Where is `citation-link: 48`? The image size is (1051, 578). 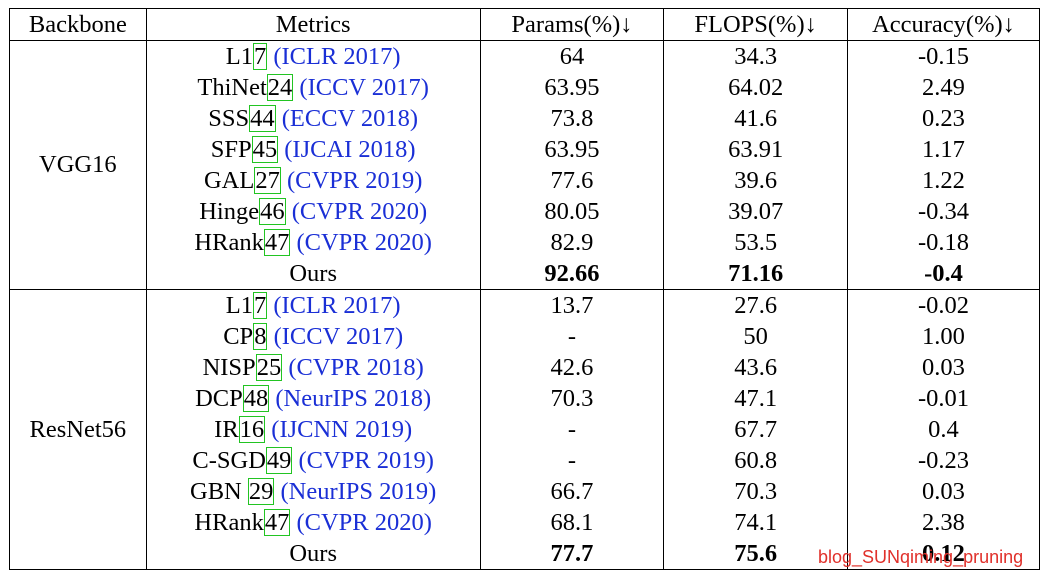
citation-link: 48 is located at coordinates (256, 398).